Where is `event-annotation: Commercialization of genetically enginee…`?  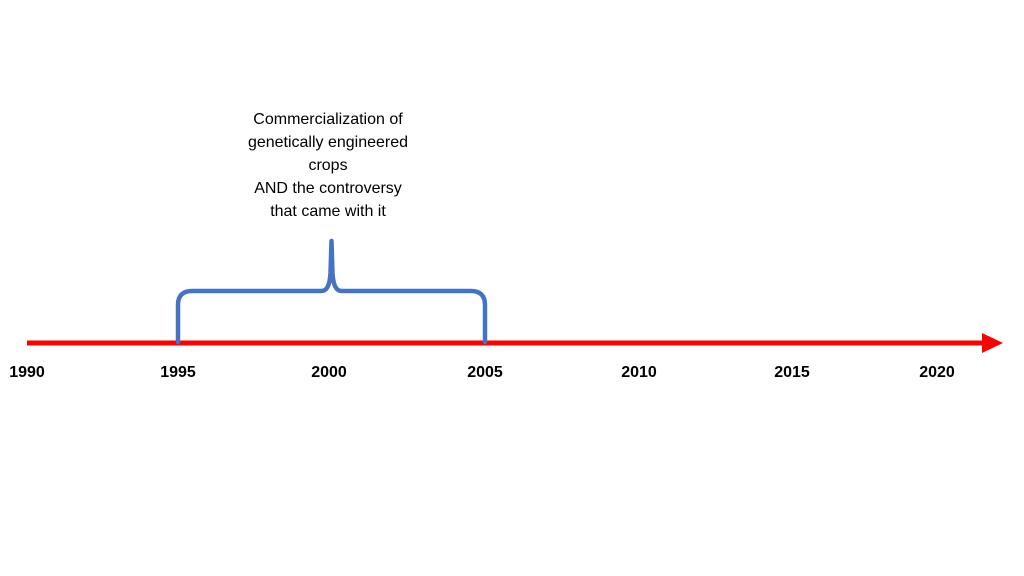 event-annotation: Commercialization of genetically enginee… is located at coordinates (328, 165).